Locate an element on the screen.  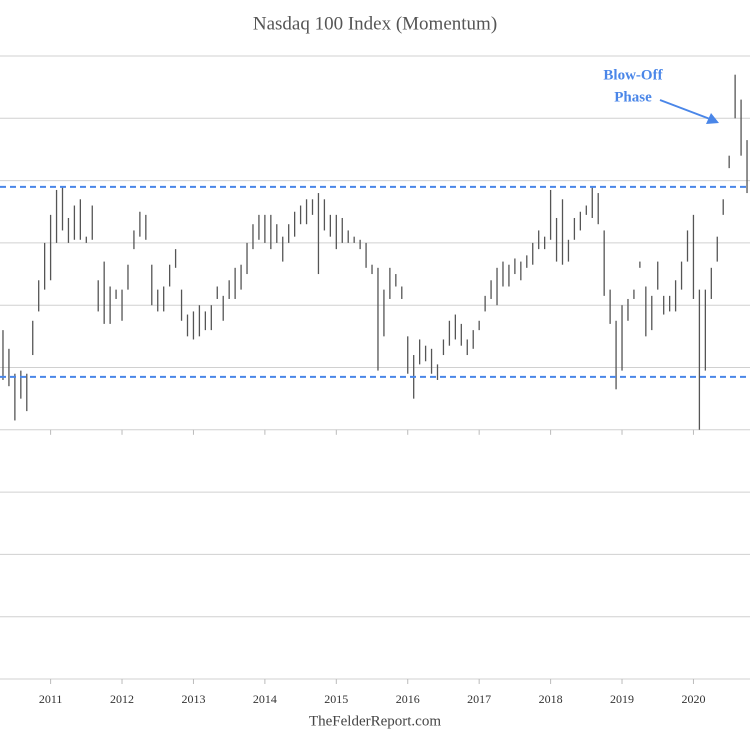
x-tick-label: 2019 is located at coordinates (622, 699).